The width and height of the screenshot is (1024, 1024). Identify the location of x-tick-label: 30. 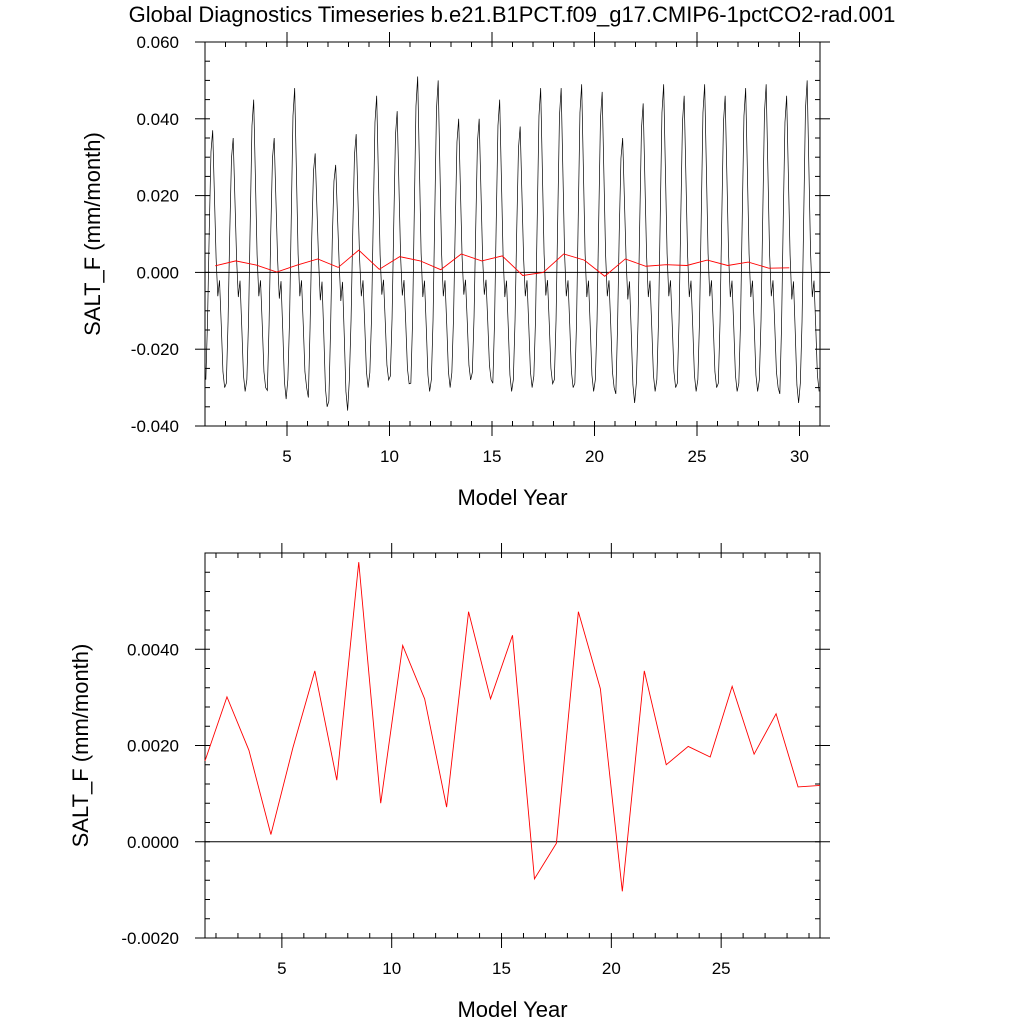
(799, 456).